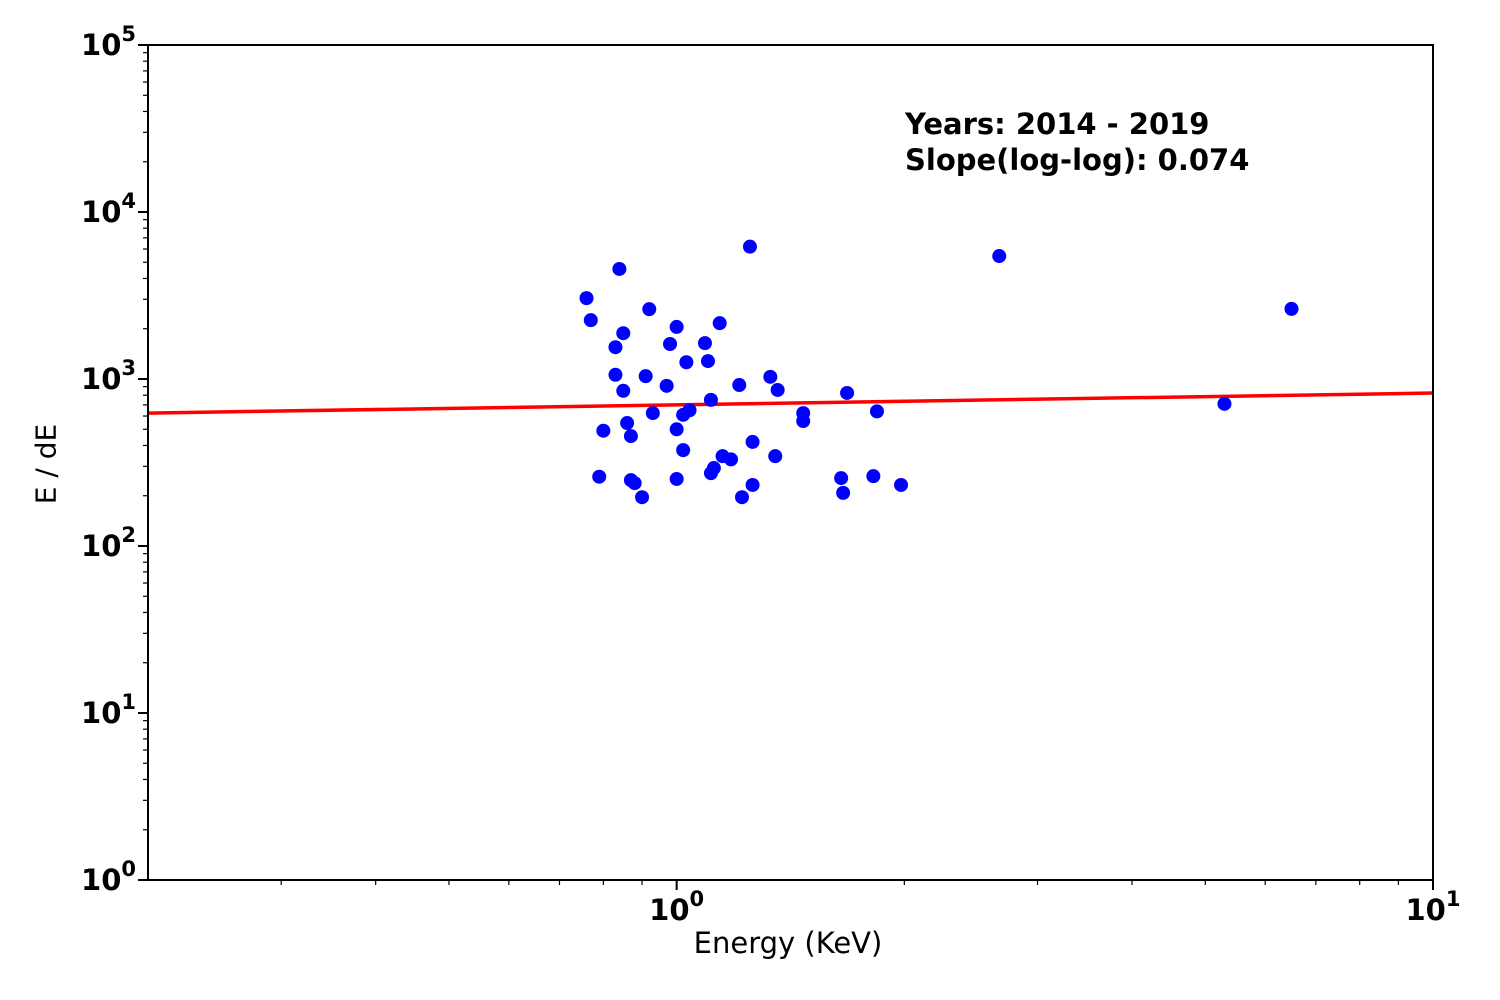 This screenshot has height=1000, width=1500. What do you see at coordinates (1077, 160) in the screenshot?
I see `annotation-slope: Slope(log-log): 0.074` at bounding box center [1077, 160].